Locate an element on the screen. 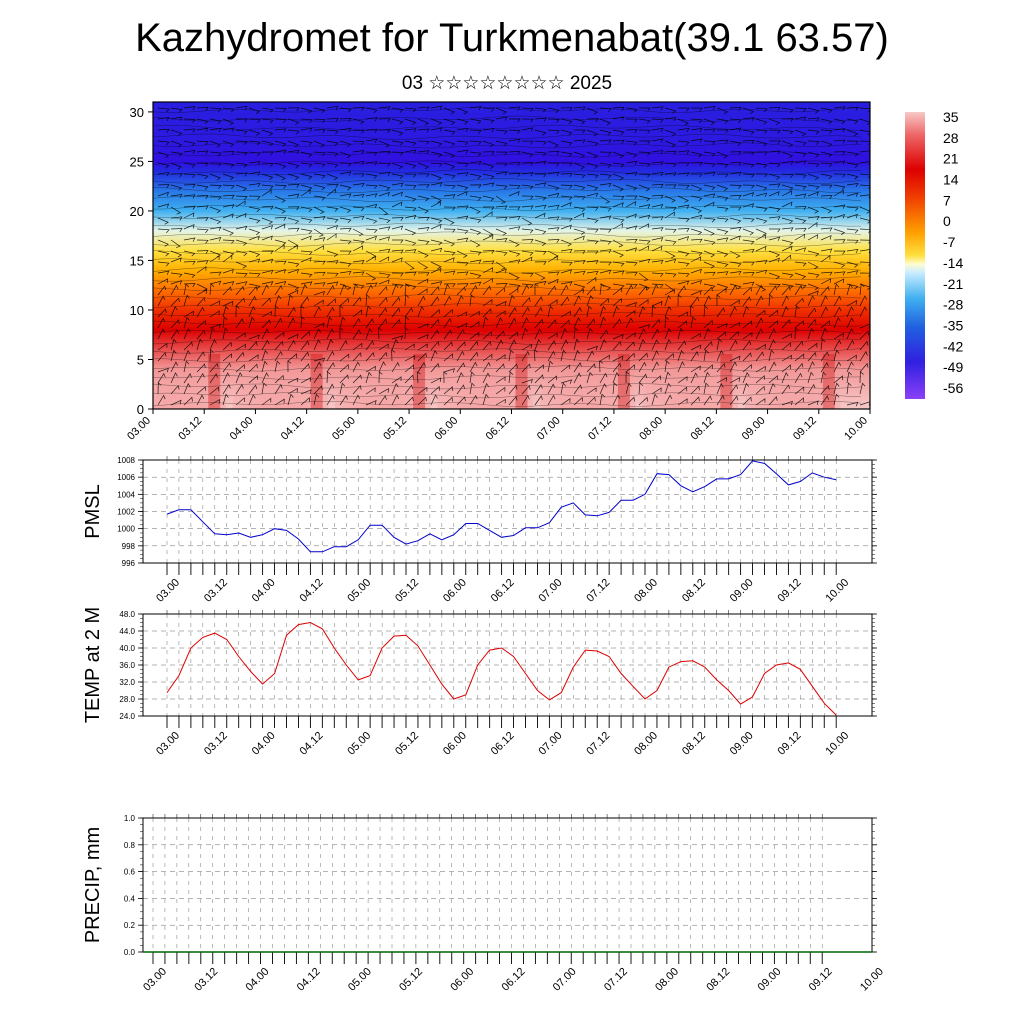 This screenshot has height=1024, width=1024. x-tick-label: 07.00 is located at coordinates (551, 591).